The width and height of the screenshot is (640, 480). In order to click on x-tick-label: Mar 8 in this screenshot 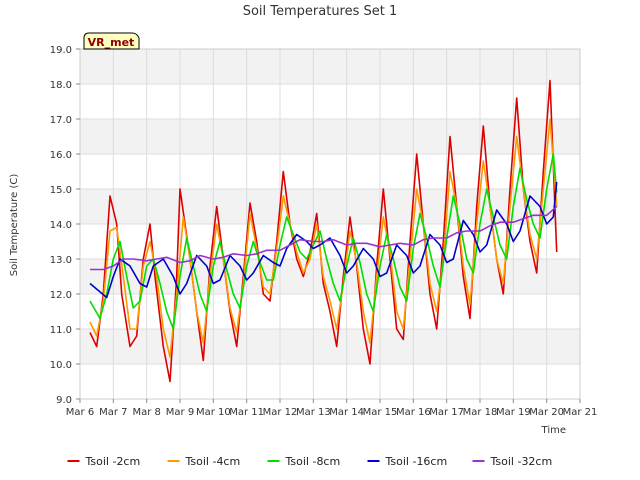, I will do `click(146, 412)`.